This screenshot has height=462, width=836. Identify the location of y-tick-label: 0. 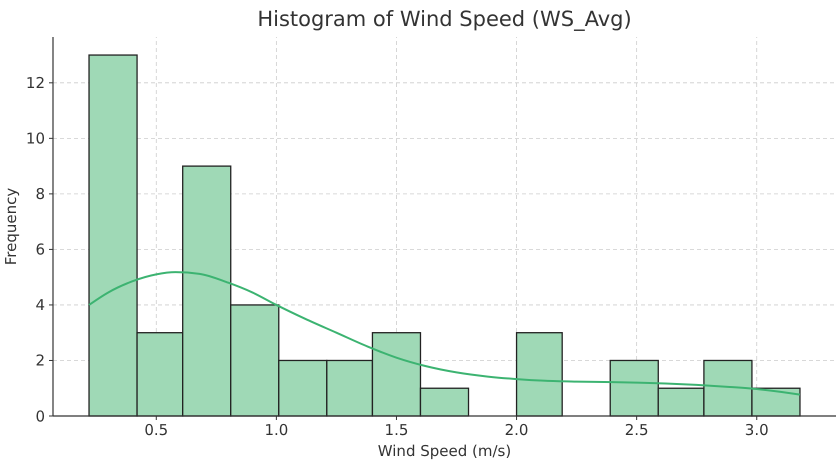
(40, 416).